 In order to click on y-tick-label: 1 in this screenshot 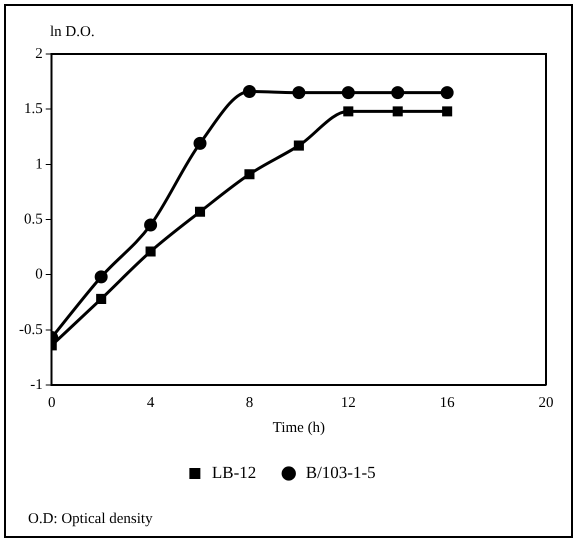, I will do `click(39, 164)`.